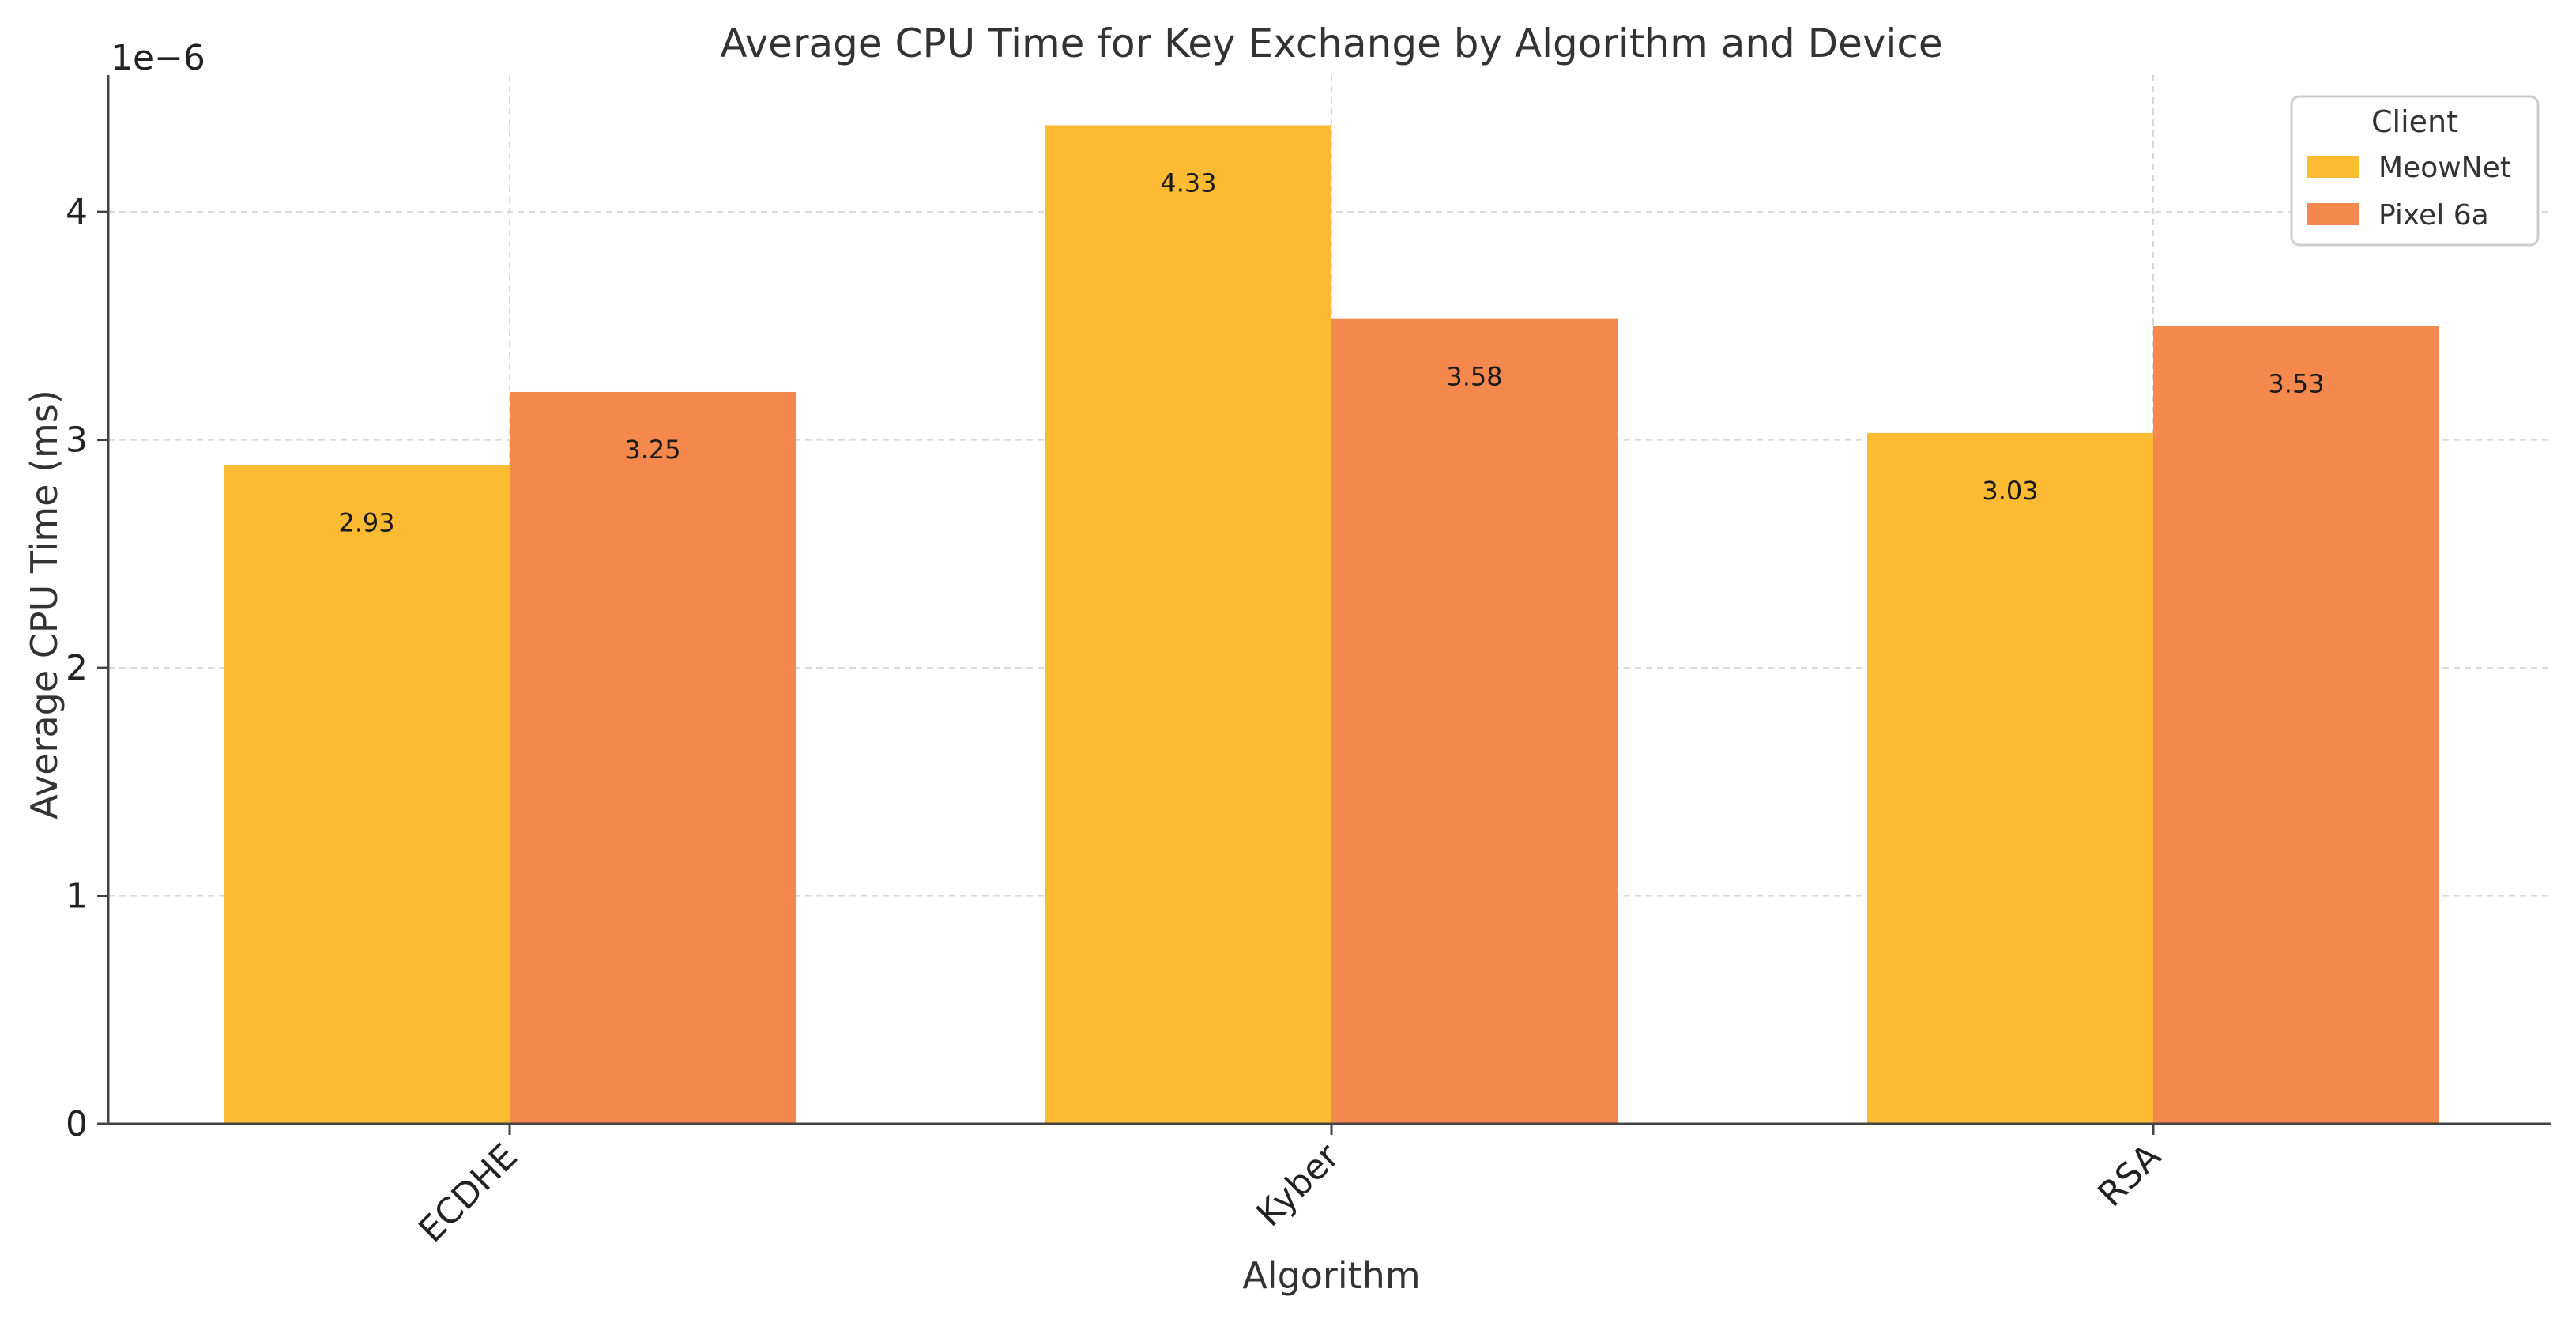 This screenshot has width=2576, height=1319. Describe the element at coordinates (77, 1124) in the screenshot. I see `y-tick-label-0: 0` at that location.